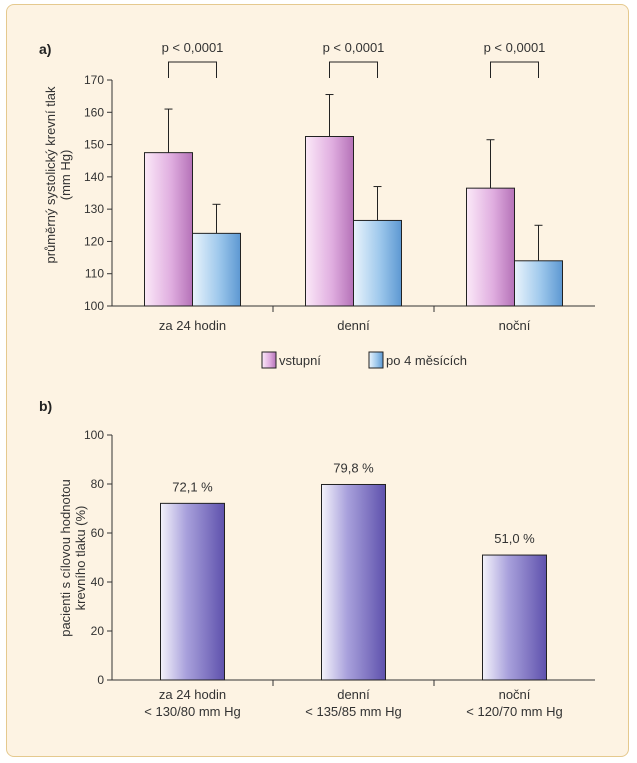  What do you see at coordinates (269, 360) in the screenshot?
I see `legend-swatch-vstupni` at bounding box center [269, 360].